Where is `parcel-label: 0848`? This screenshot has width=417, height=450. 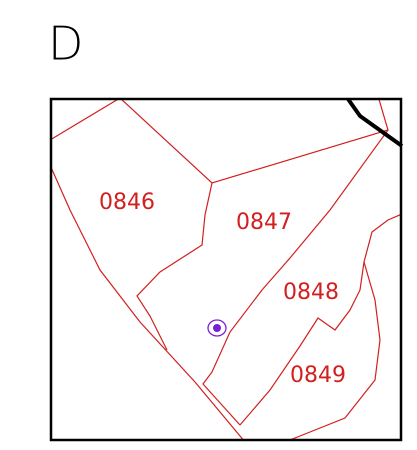
parcel-label: 0848 is located at coordinates (311, 292).